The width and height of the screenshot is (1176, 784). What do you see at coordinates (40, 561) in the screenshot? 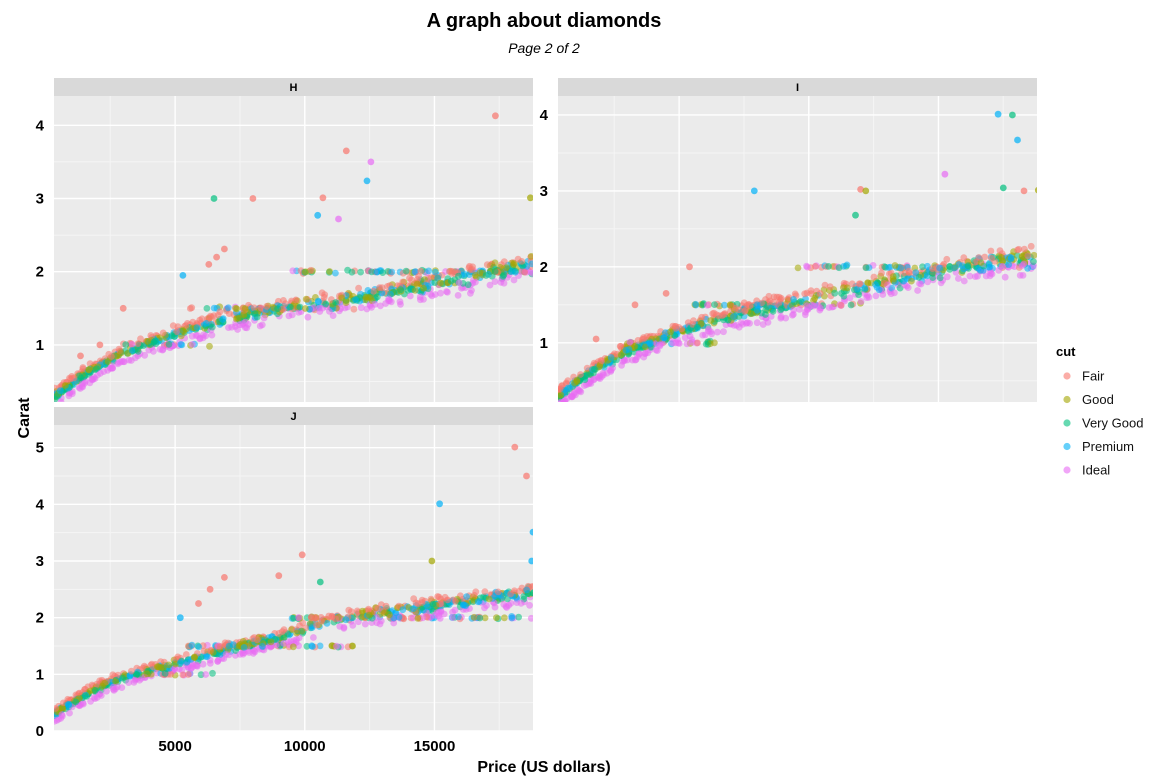
I see `y-tick-label: 3` at bounding box center [40, 561].